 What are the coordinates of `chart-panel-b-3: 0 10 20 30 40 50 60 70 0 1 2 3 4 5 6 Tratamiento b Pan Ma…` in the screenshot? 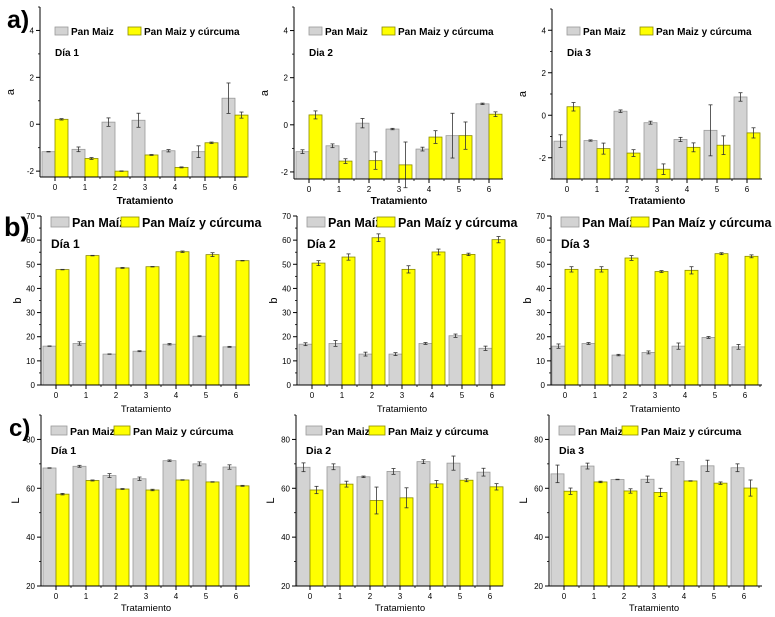 It's located at (647, 313).